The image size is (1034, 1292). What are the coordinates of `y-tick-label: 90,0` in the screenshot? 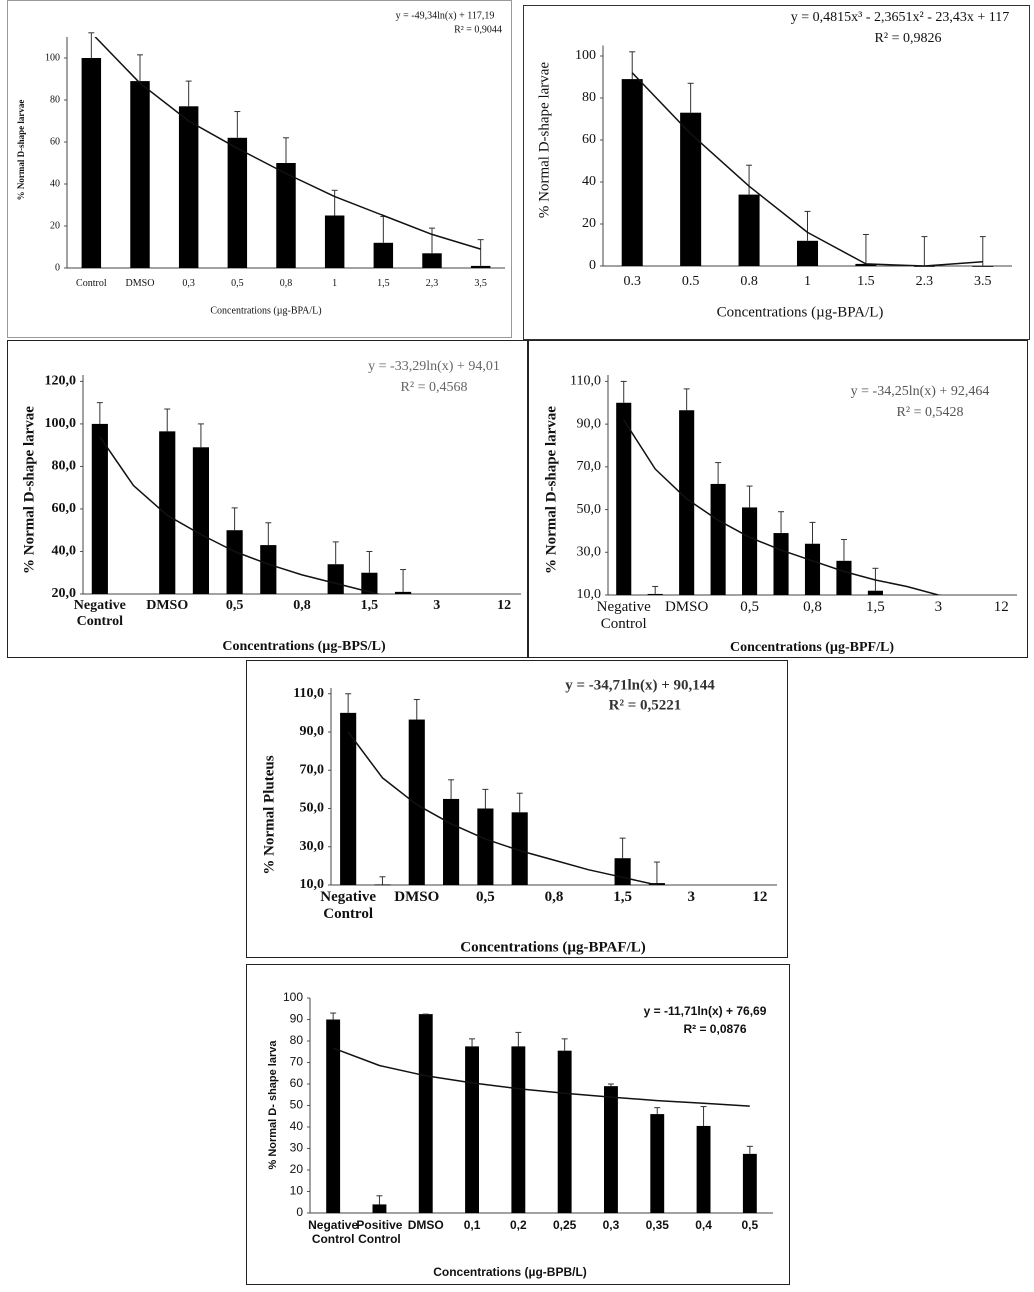 It's located at (312, 731).